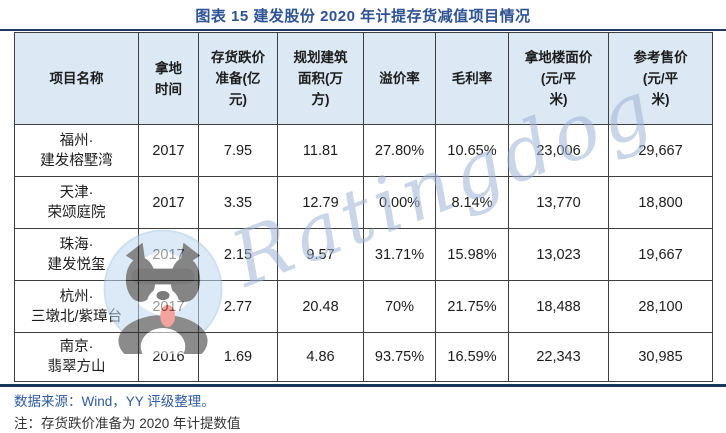  I want to click on top-divider, so click(363, 30).